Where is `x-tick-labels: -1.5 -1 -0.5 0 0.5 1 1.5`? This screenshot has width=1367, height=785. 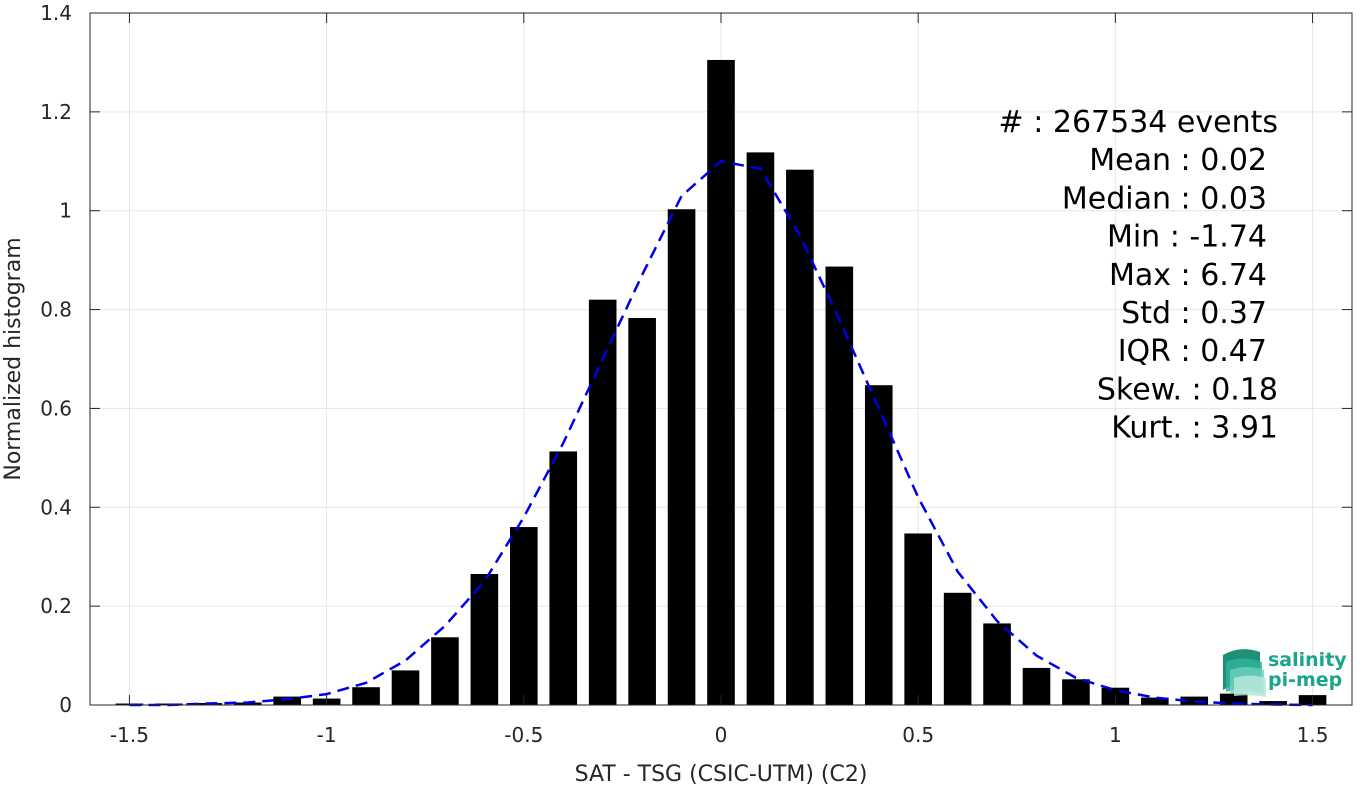
x-tick-labels: -1.5 -1 -0.5 0 0.5 1 1.5 is located at coordinates (719, 735).